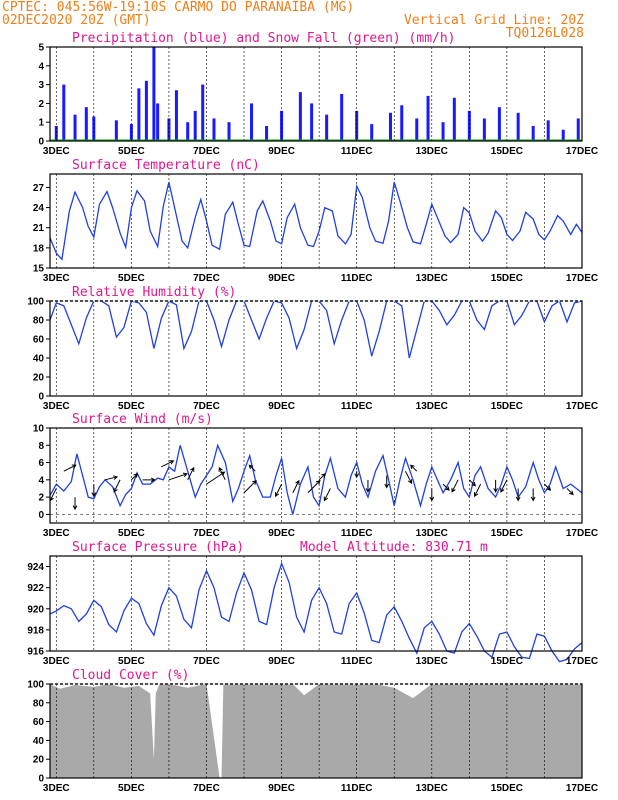  Describe the element at coordinates (316, 329) in the screenshot. I see `humidity-series-line` at that location.